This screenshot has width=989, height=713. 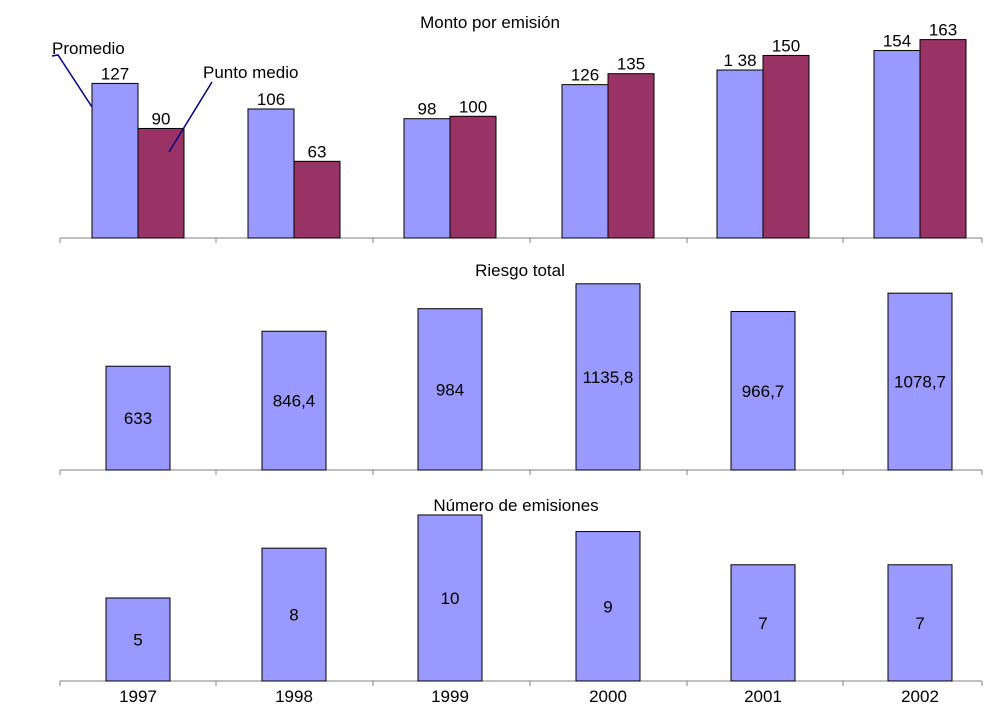 I want to click on bar-riesgo-2002, so click(x=920, y=381).